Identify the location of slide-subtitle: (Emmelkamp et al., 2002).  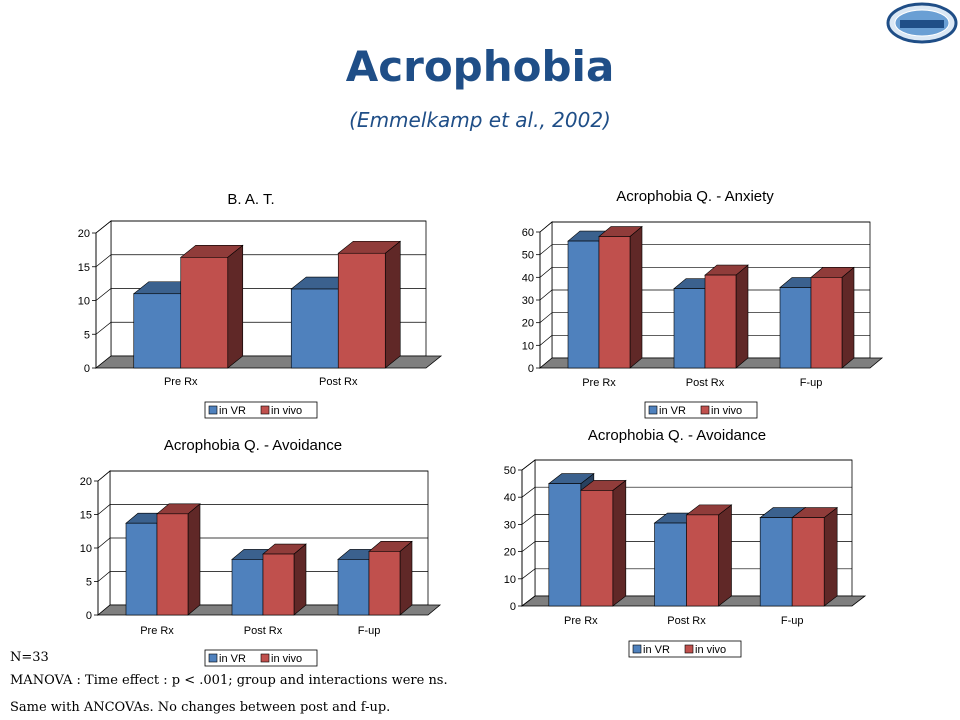
(480, 120).